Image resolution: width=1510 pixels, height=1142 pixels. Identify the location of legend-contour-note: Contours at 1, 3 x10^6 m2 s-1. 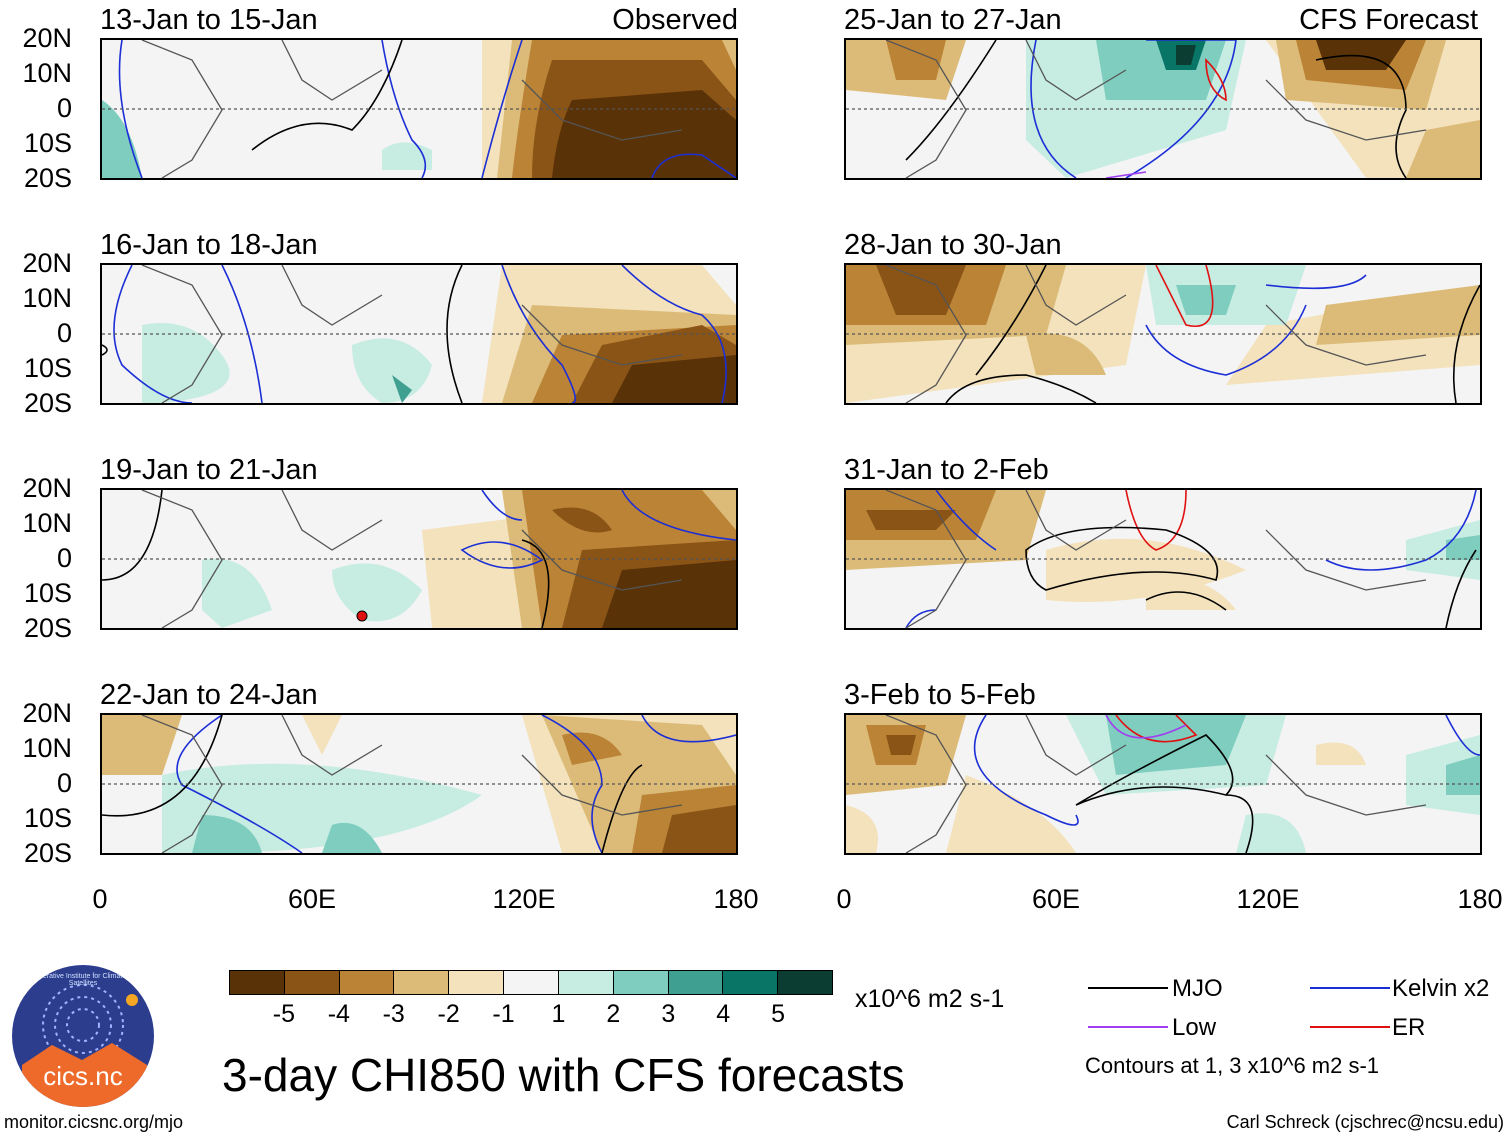
(1232, 1065).